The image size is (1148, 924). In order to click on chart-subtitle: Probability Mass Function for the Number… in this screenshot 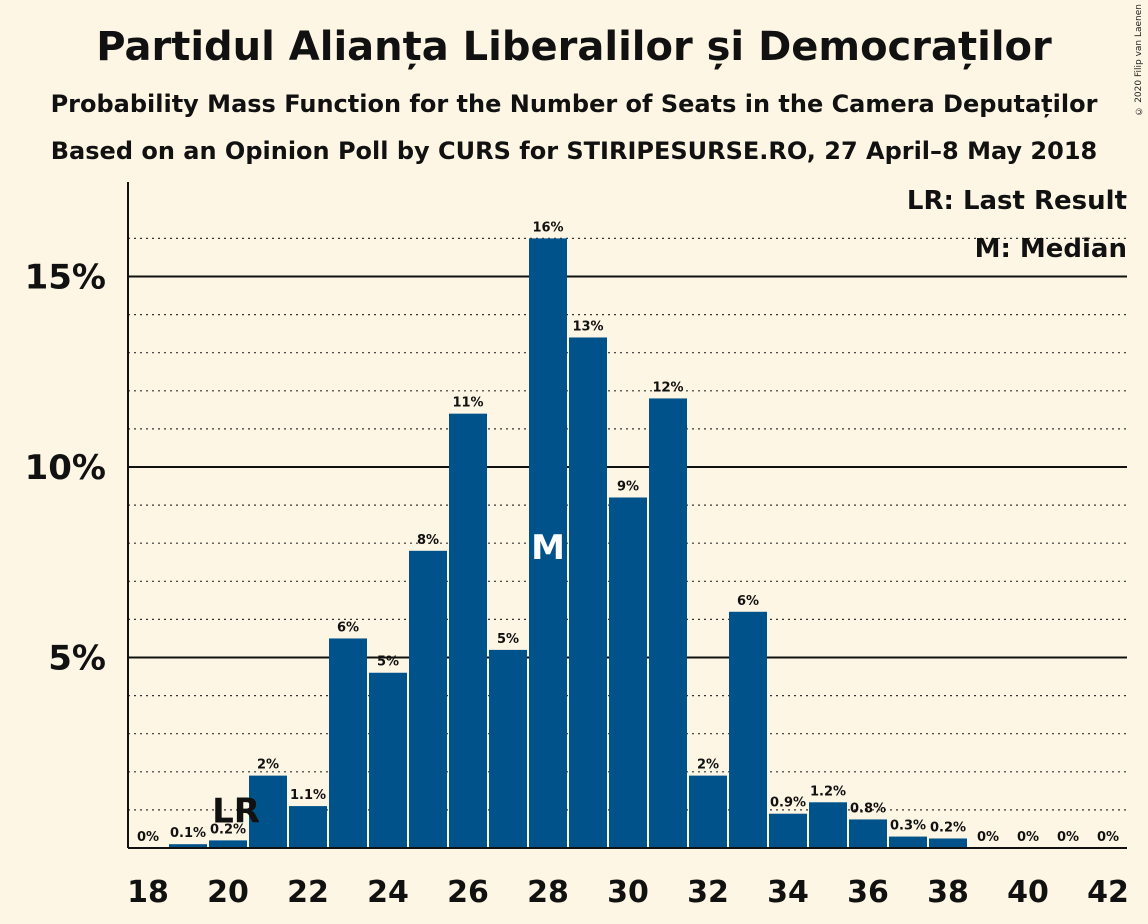, I will do `click(574, 104)`.